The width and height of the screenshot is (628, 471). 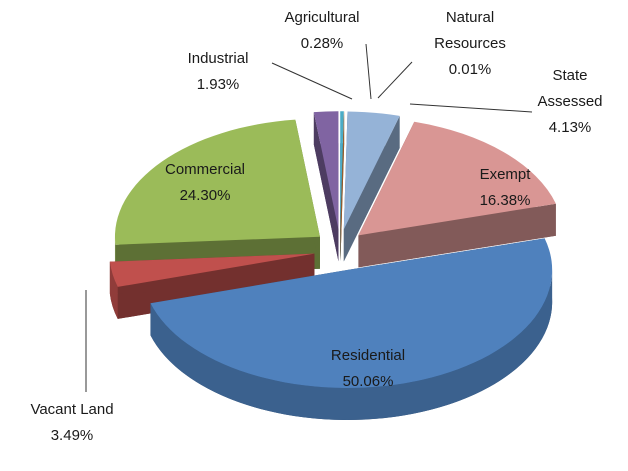 I want to click on slice-label: Exempt 16.38%, so click(x=505, y=188).